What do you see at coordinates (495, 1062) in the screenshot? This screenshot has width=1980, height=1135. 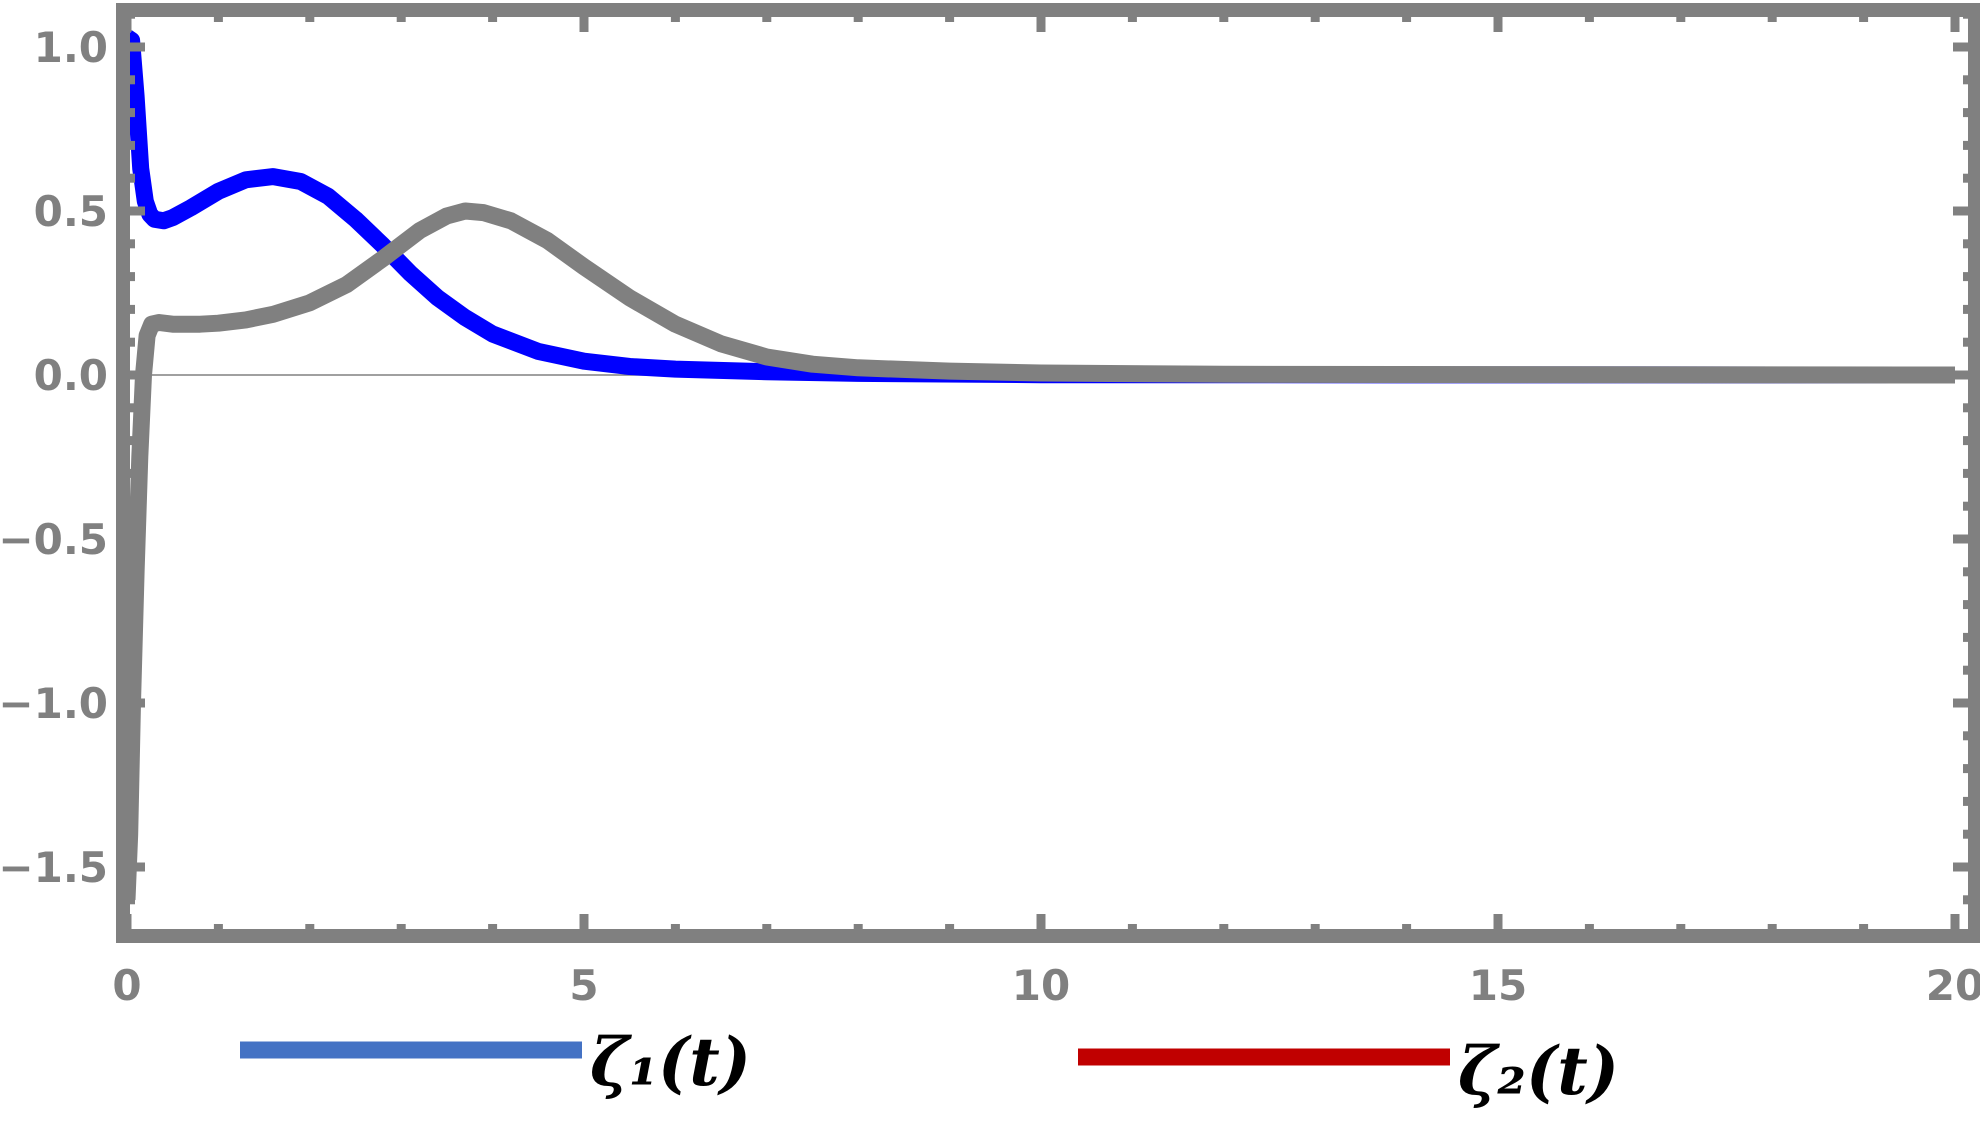 I see `legend-item-1: ζ₁(t)` at bounding box center [495, 1062].